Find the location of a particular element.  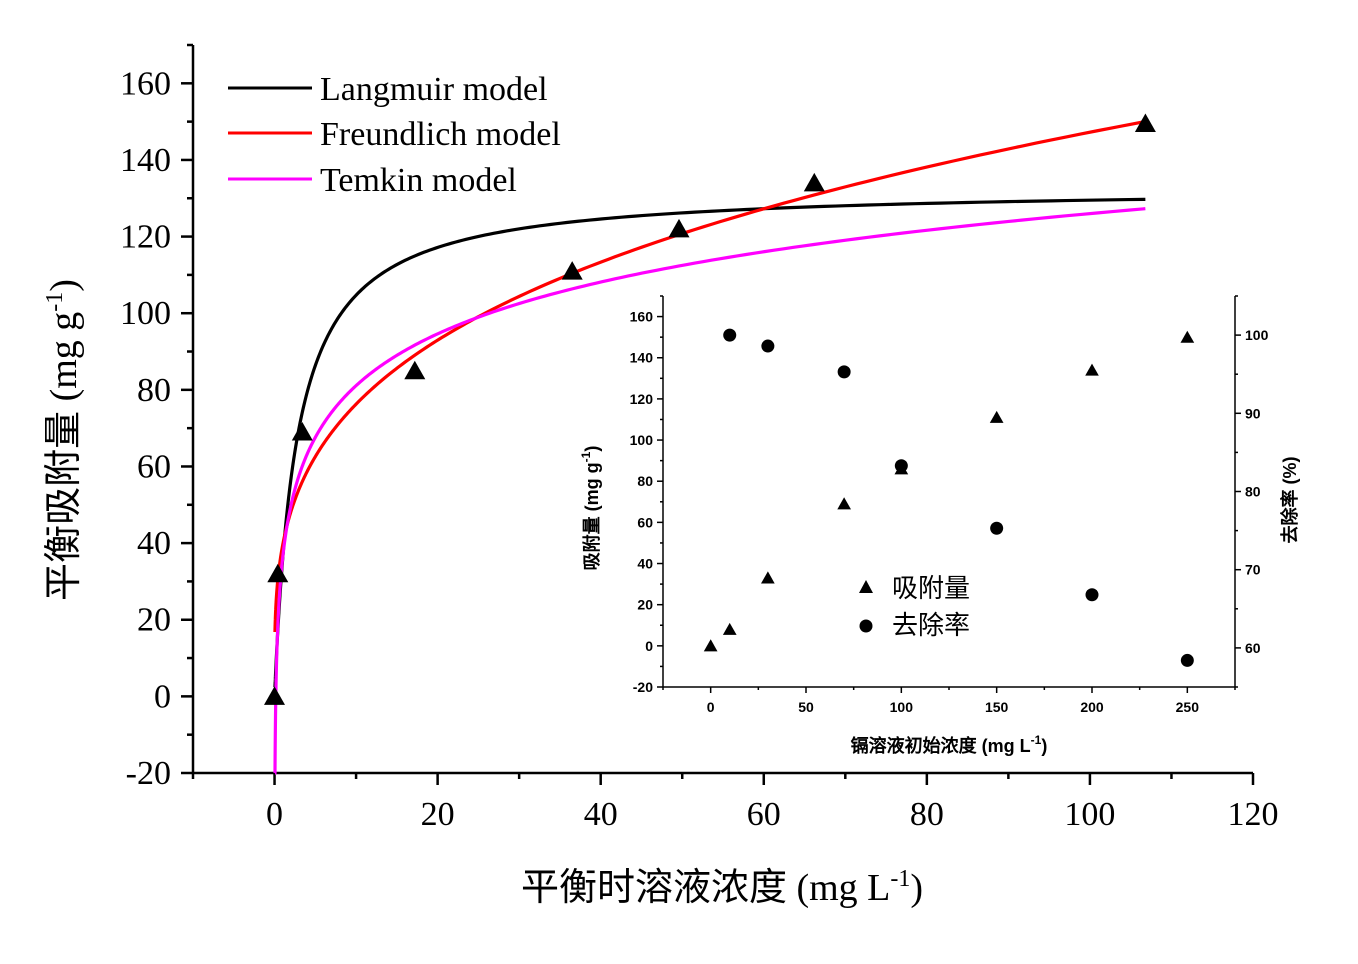

inset-y2-tick-label: 100 is located at coordinates (1257, 335).